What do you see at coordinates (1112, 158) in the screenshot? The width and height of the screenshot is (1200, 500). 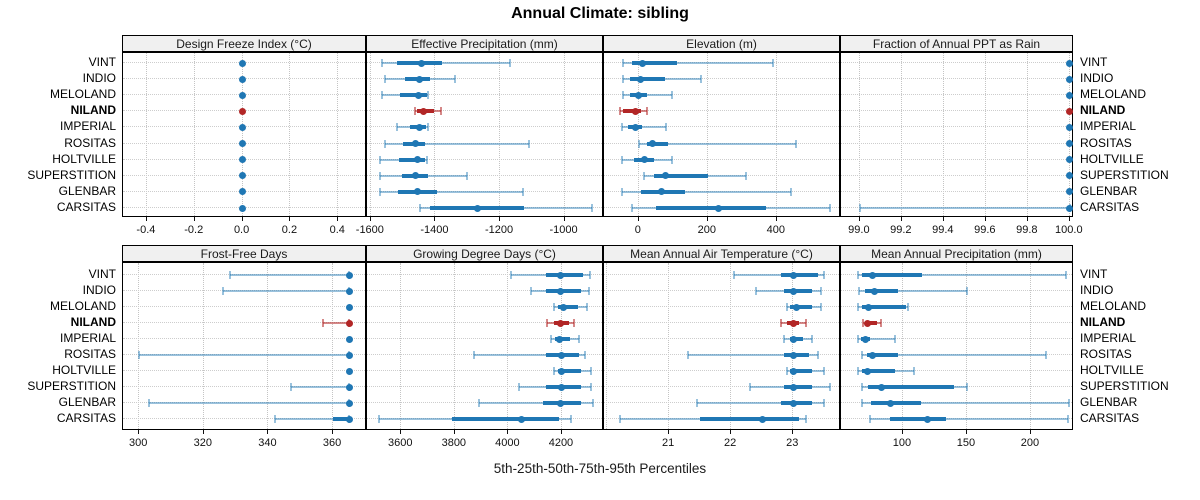 I see `row-label-right: HOLTVILLE` at bounding box center [1112, 158].